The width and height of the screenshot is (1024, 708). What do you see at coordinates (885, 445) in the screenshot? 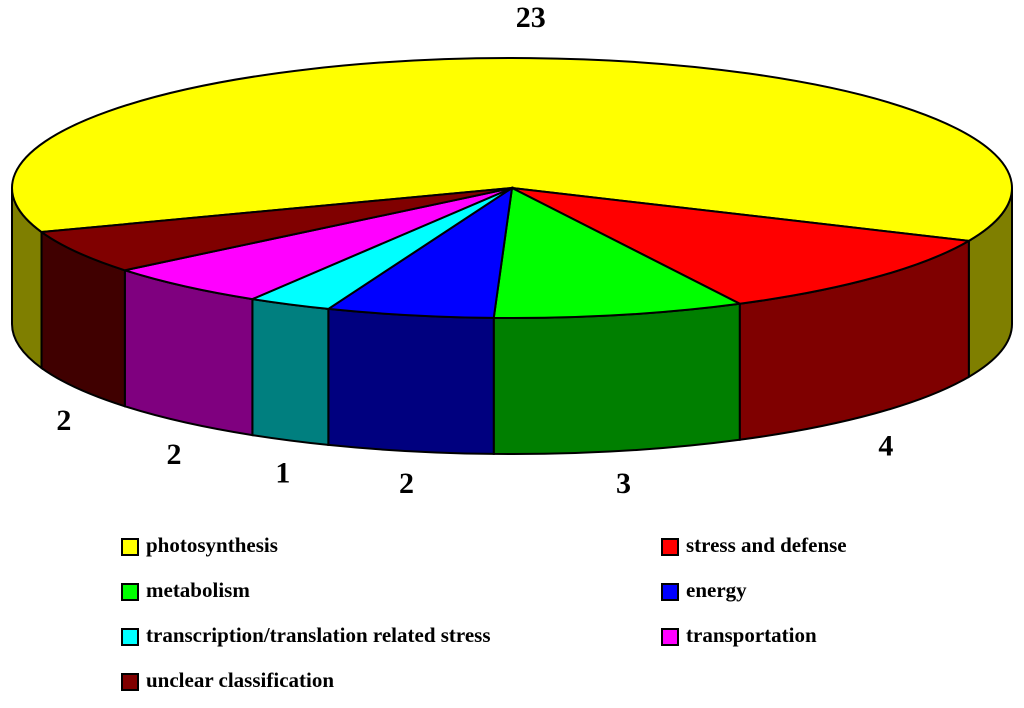
I see `value-label: 4` at bounding box center [885, 445].